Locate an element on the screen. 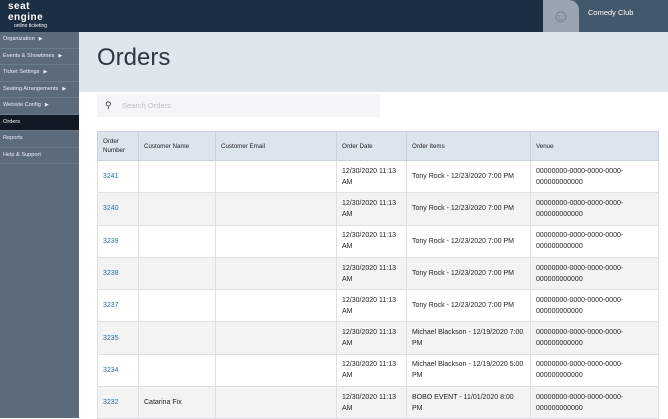 Image resolution: width=668 pixels, height=419 pixels. order-number-link: 3238 is located at coordinates (118, 273).